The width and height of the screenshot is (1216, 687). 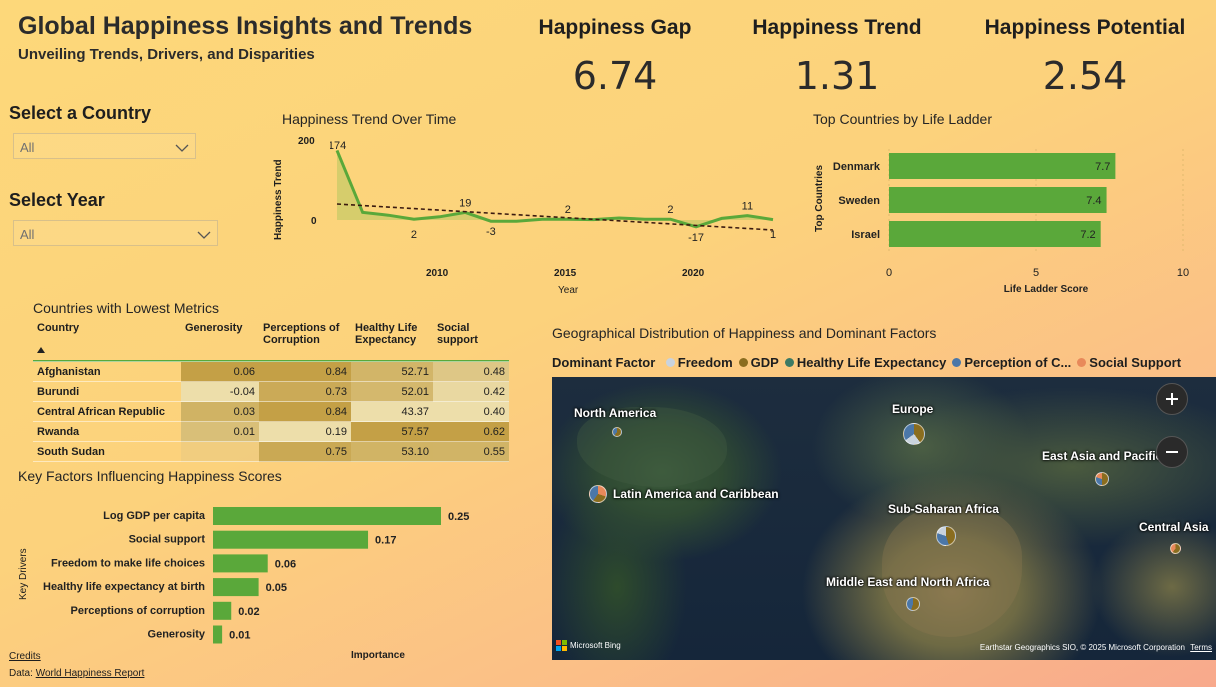 I want to click on legend-item: Healthy Life Expectancy, so click(x=865, y=362).